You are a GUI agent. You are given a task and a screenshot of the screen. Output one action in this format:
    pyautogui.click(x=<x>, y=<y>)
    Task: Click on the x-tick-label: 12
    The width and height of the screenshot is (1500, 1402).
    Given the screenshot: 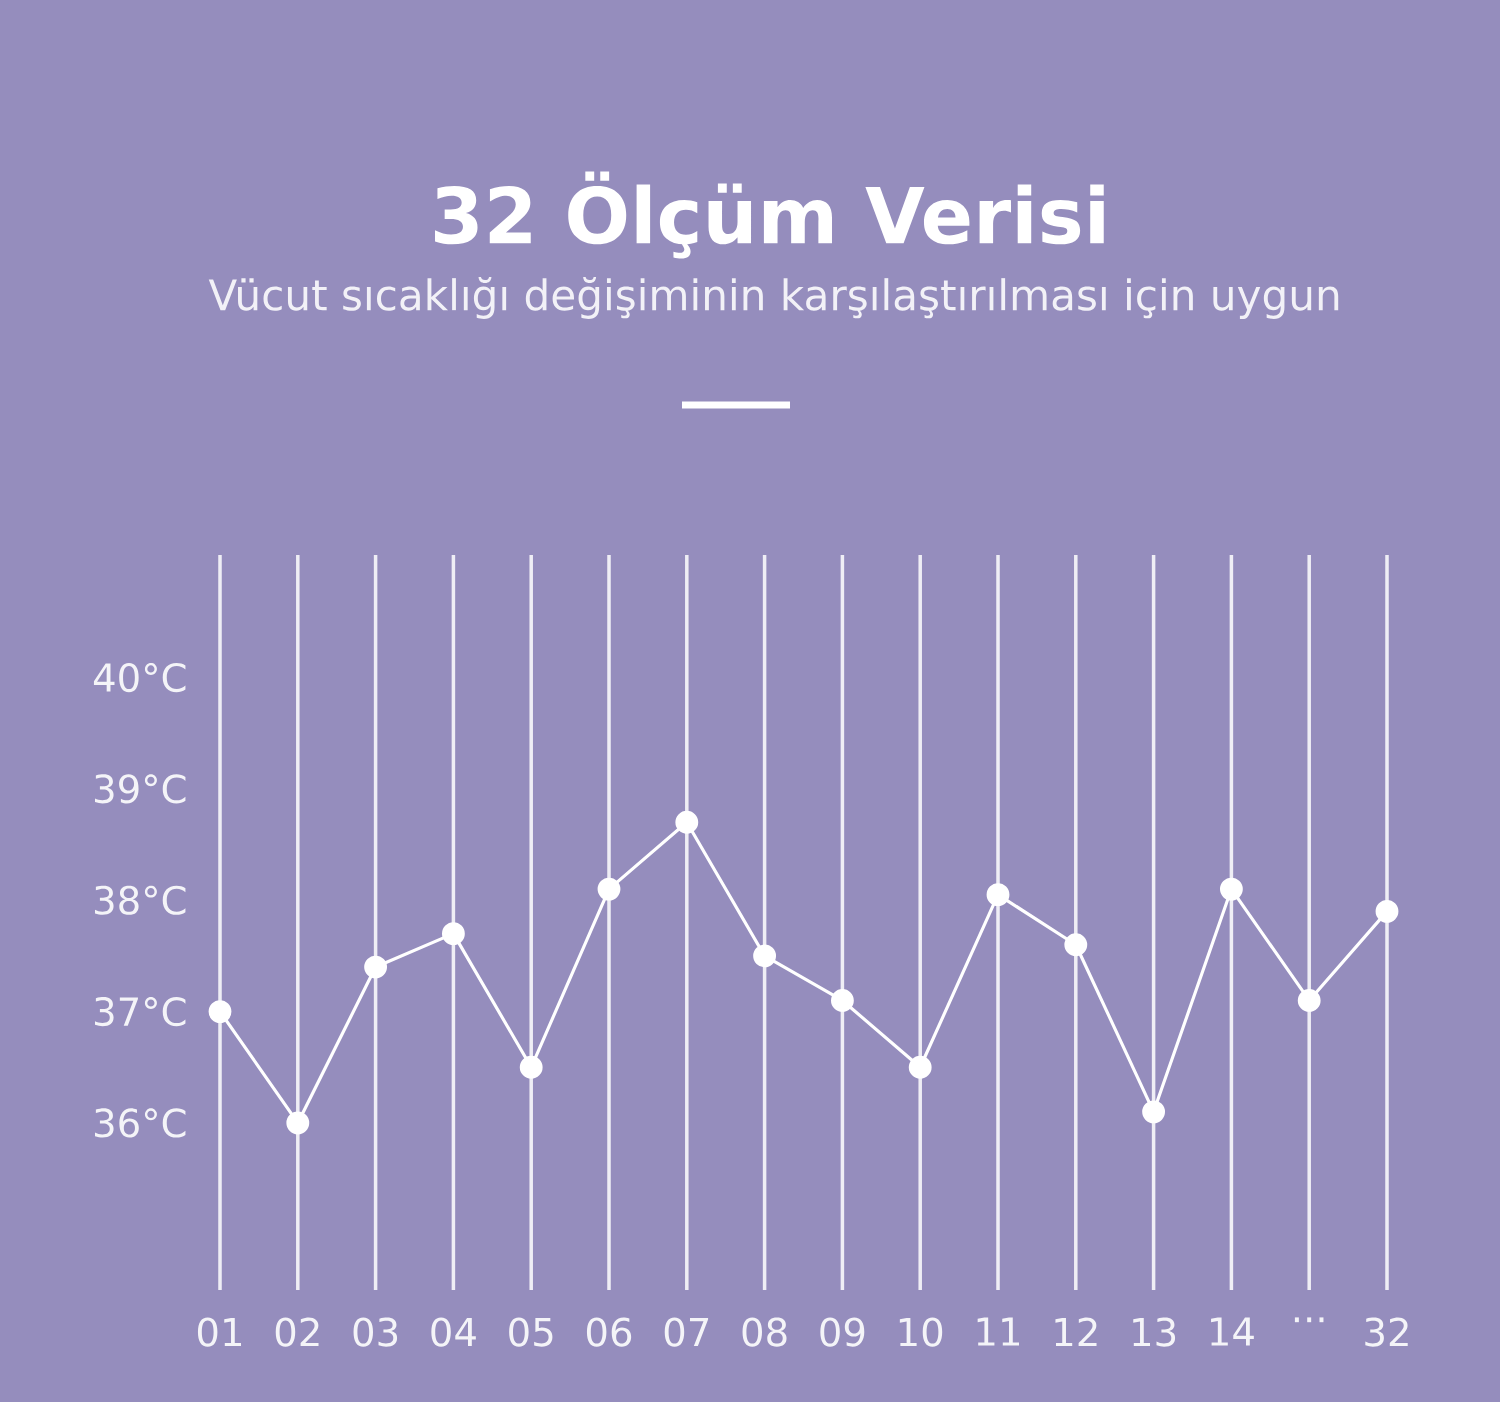 What is the action you would take?
    pyautogui.click(x=1076, y=1332)
    